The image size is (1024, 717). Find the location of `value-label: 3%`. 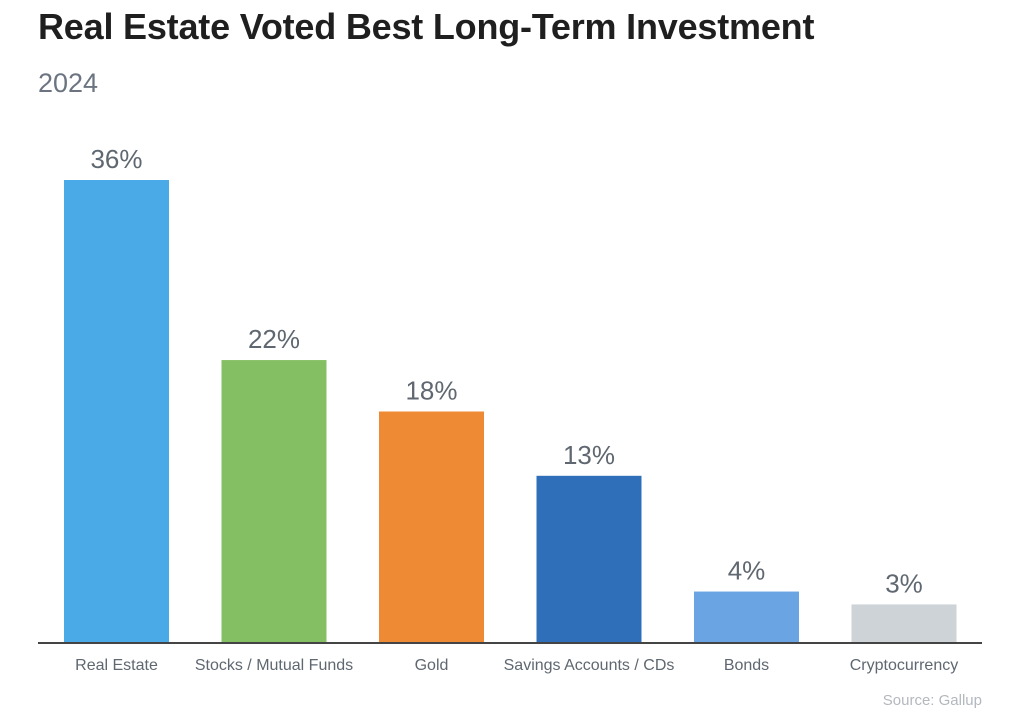

value-label: 3% is located at coordinates (904, 583).